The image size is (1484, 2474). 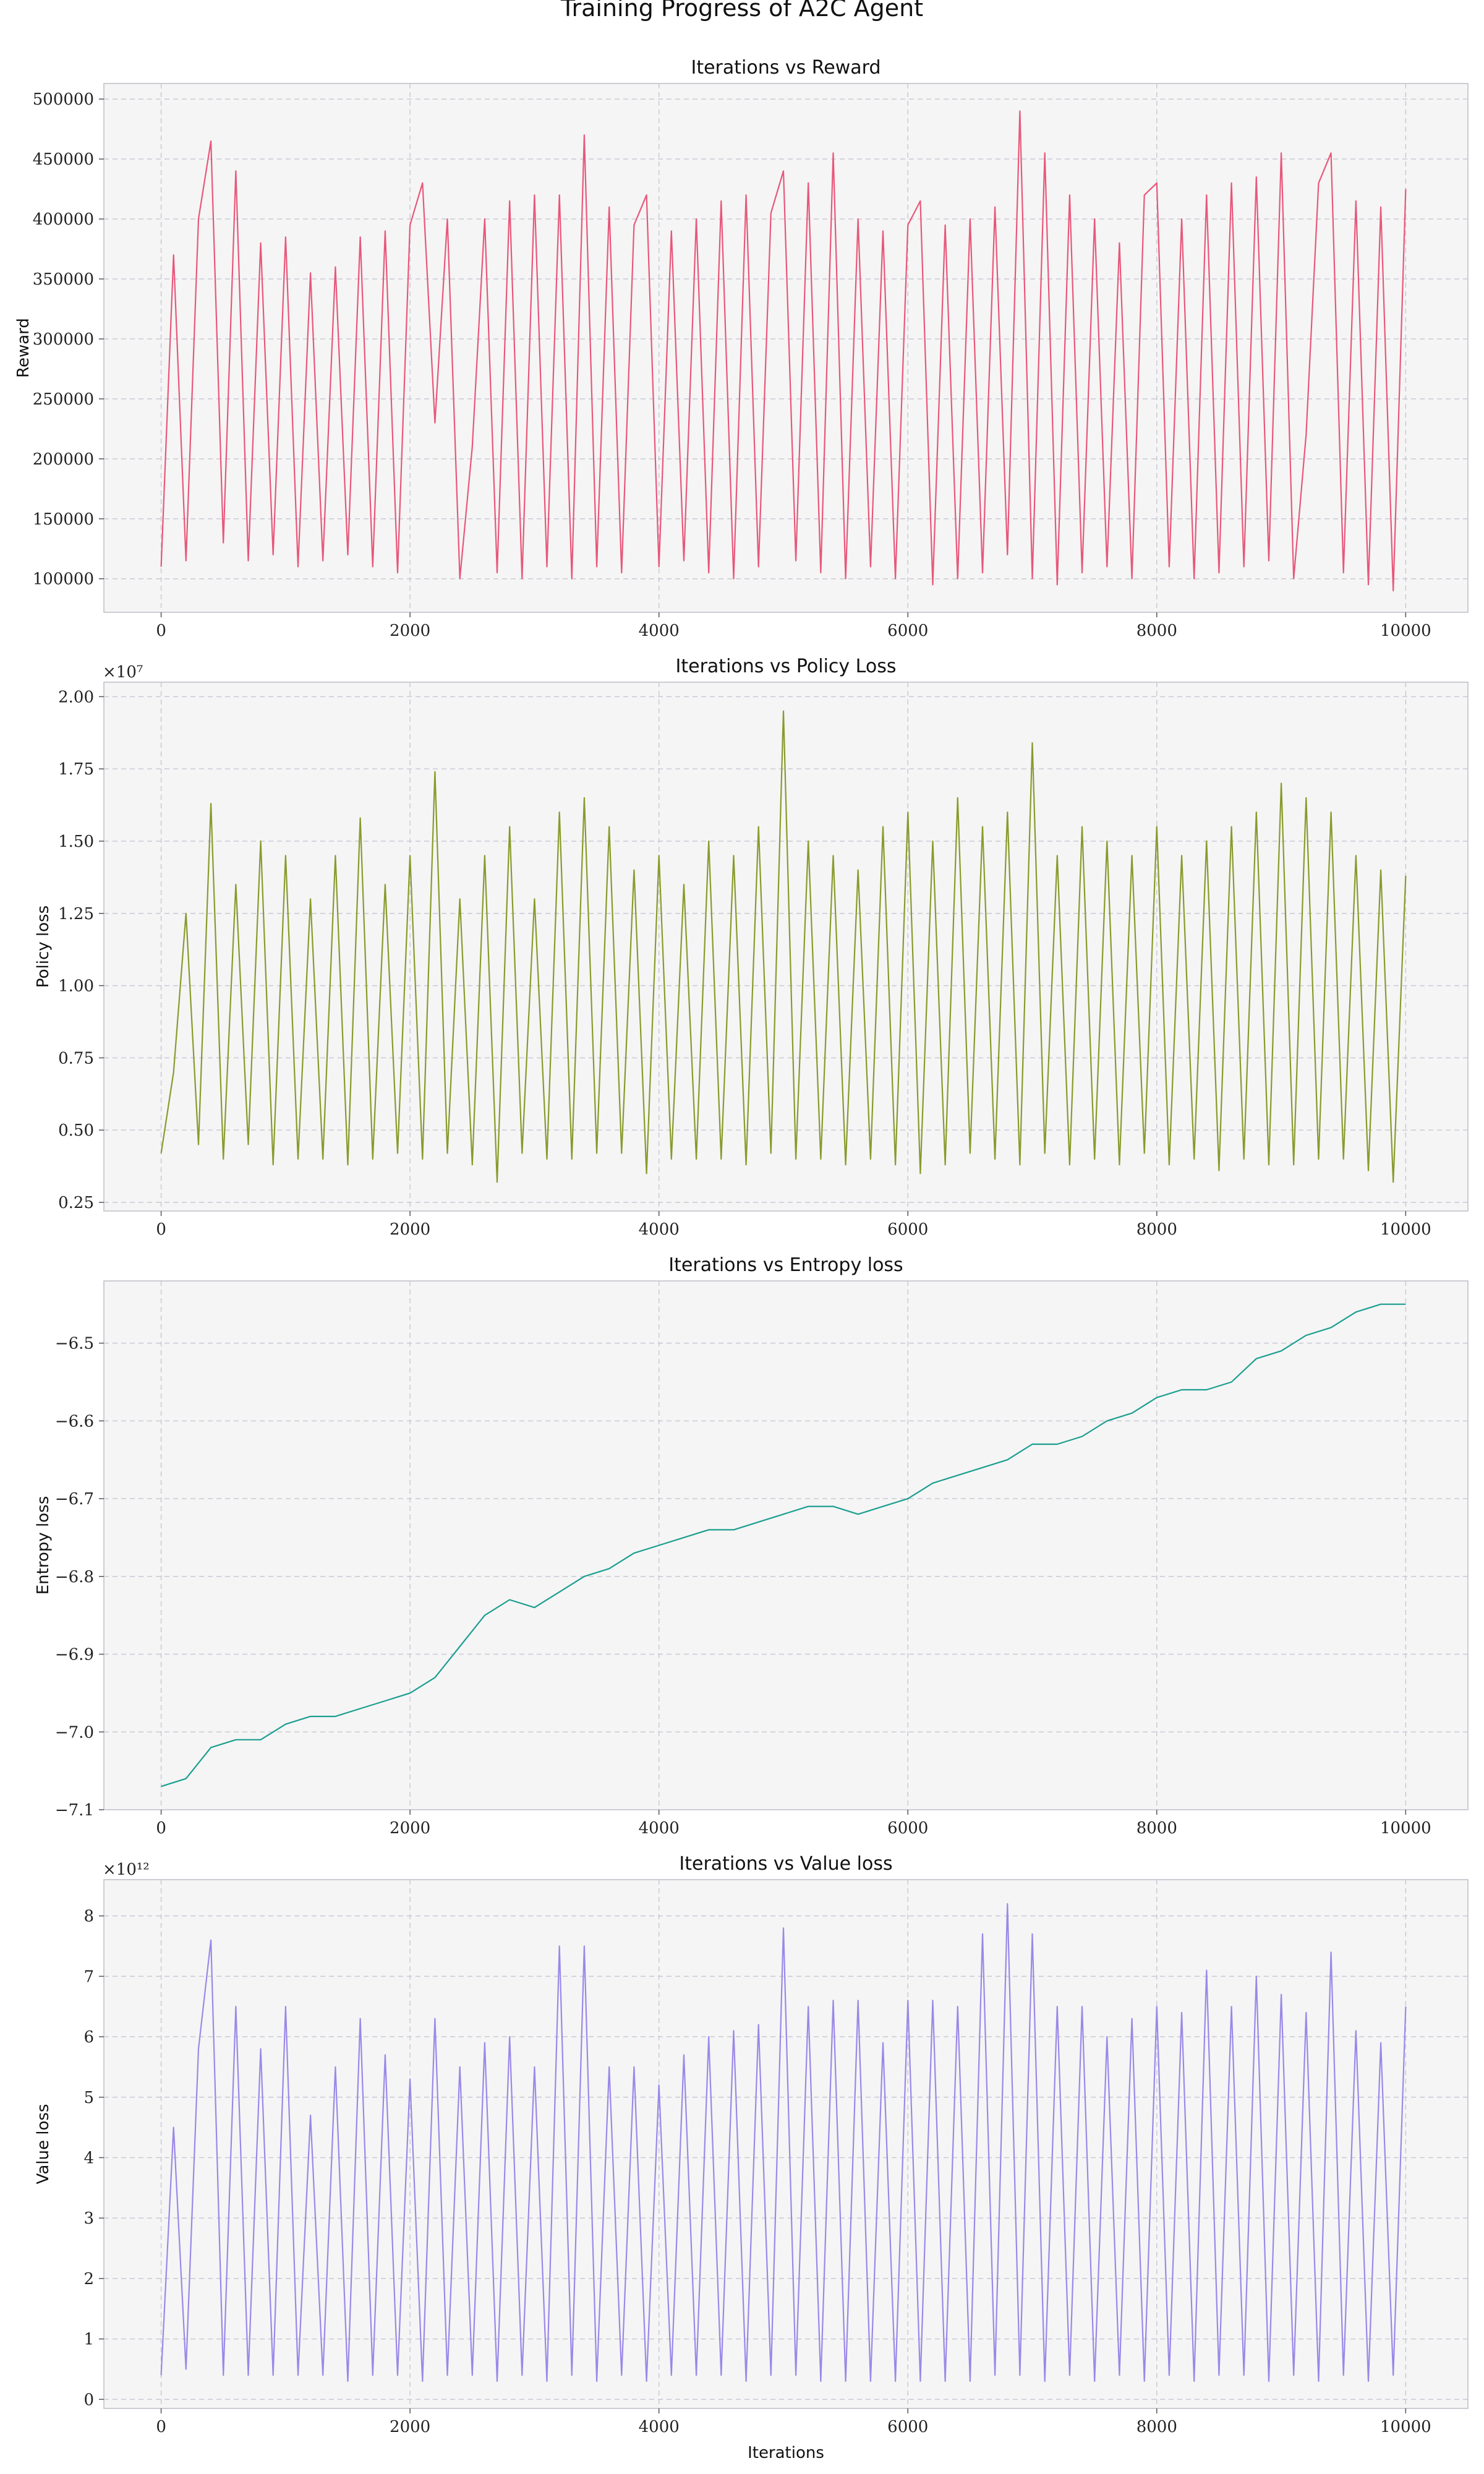 What do you see at coordinates (76, 697) in the screenshot?
I see `y-tick-label-2-00: 2.00` at bounding box center [76, 697].